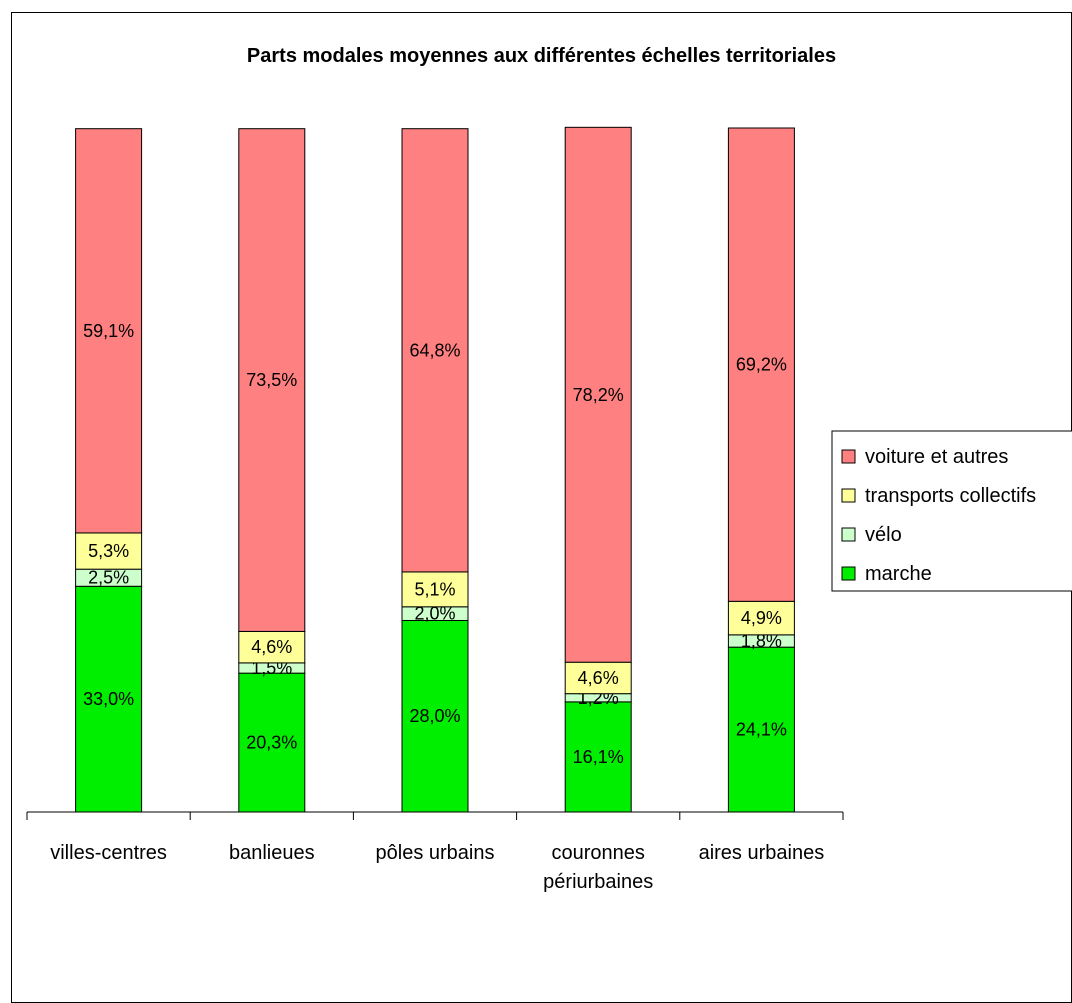  What do you see at coordinates (883, 535) in the screenshot?
I see `legend-label-v-lo: vélo` at bounding box center [883, 535].